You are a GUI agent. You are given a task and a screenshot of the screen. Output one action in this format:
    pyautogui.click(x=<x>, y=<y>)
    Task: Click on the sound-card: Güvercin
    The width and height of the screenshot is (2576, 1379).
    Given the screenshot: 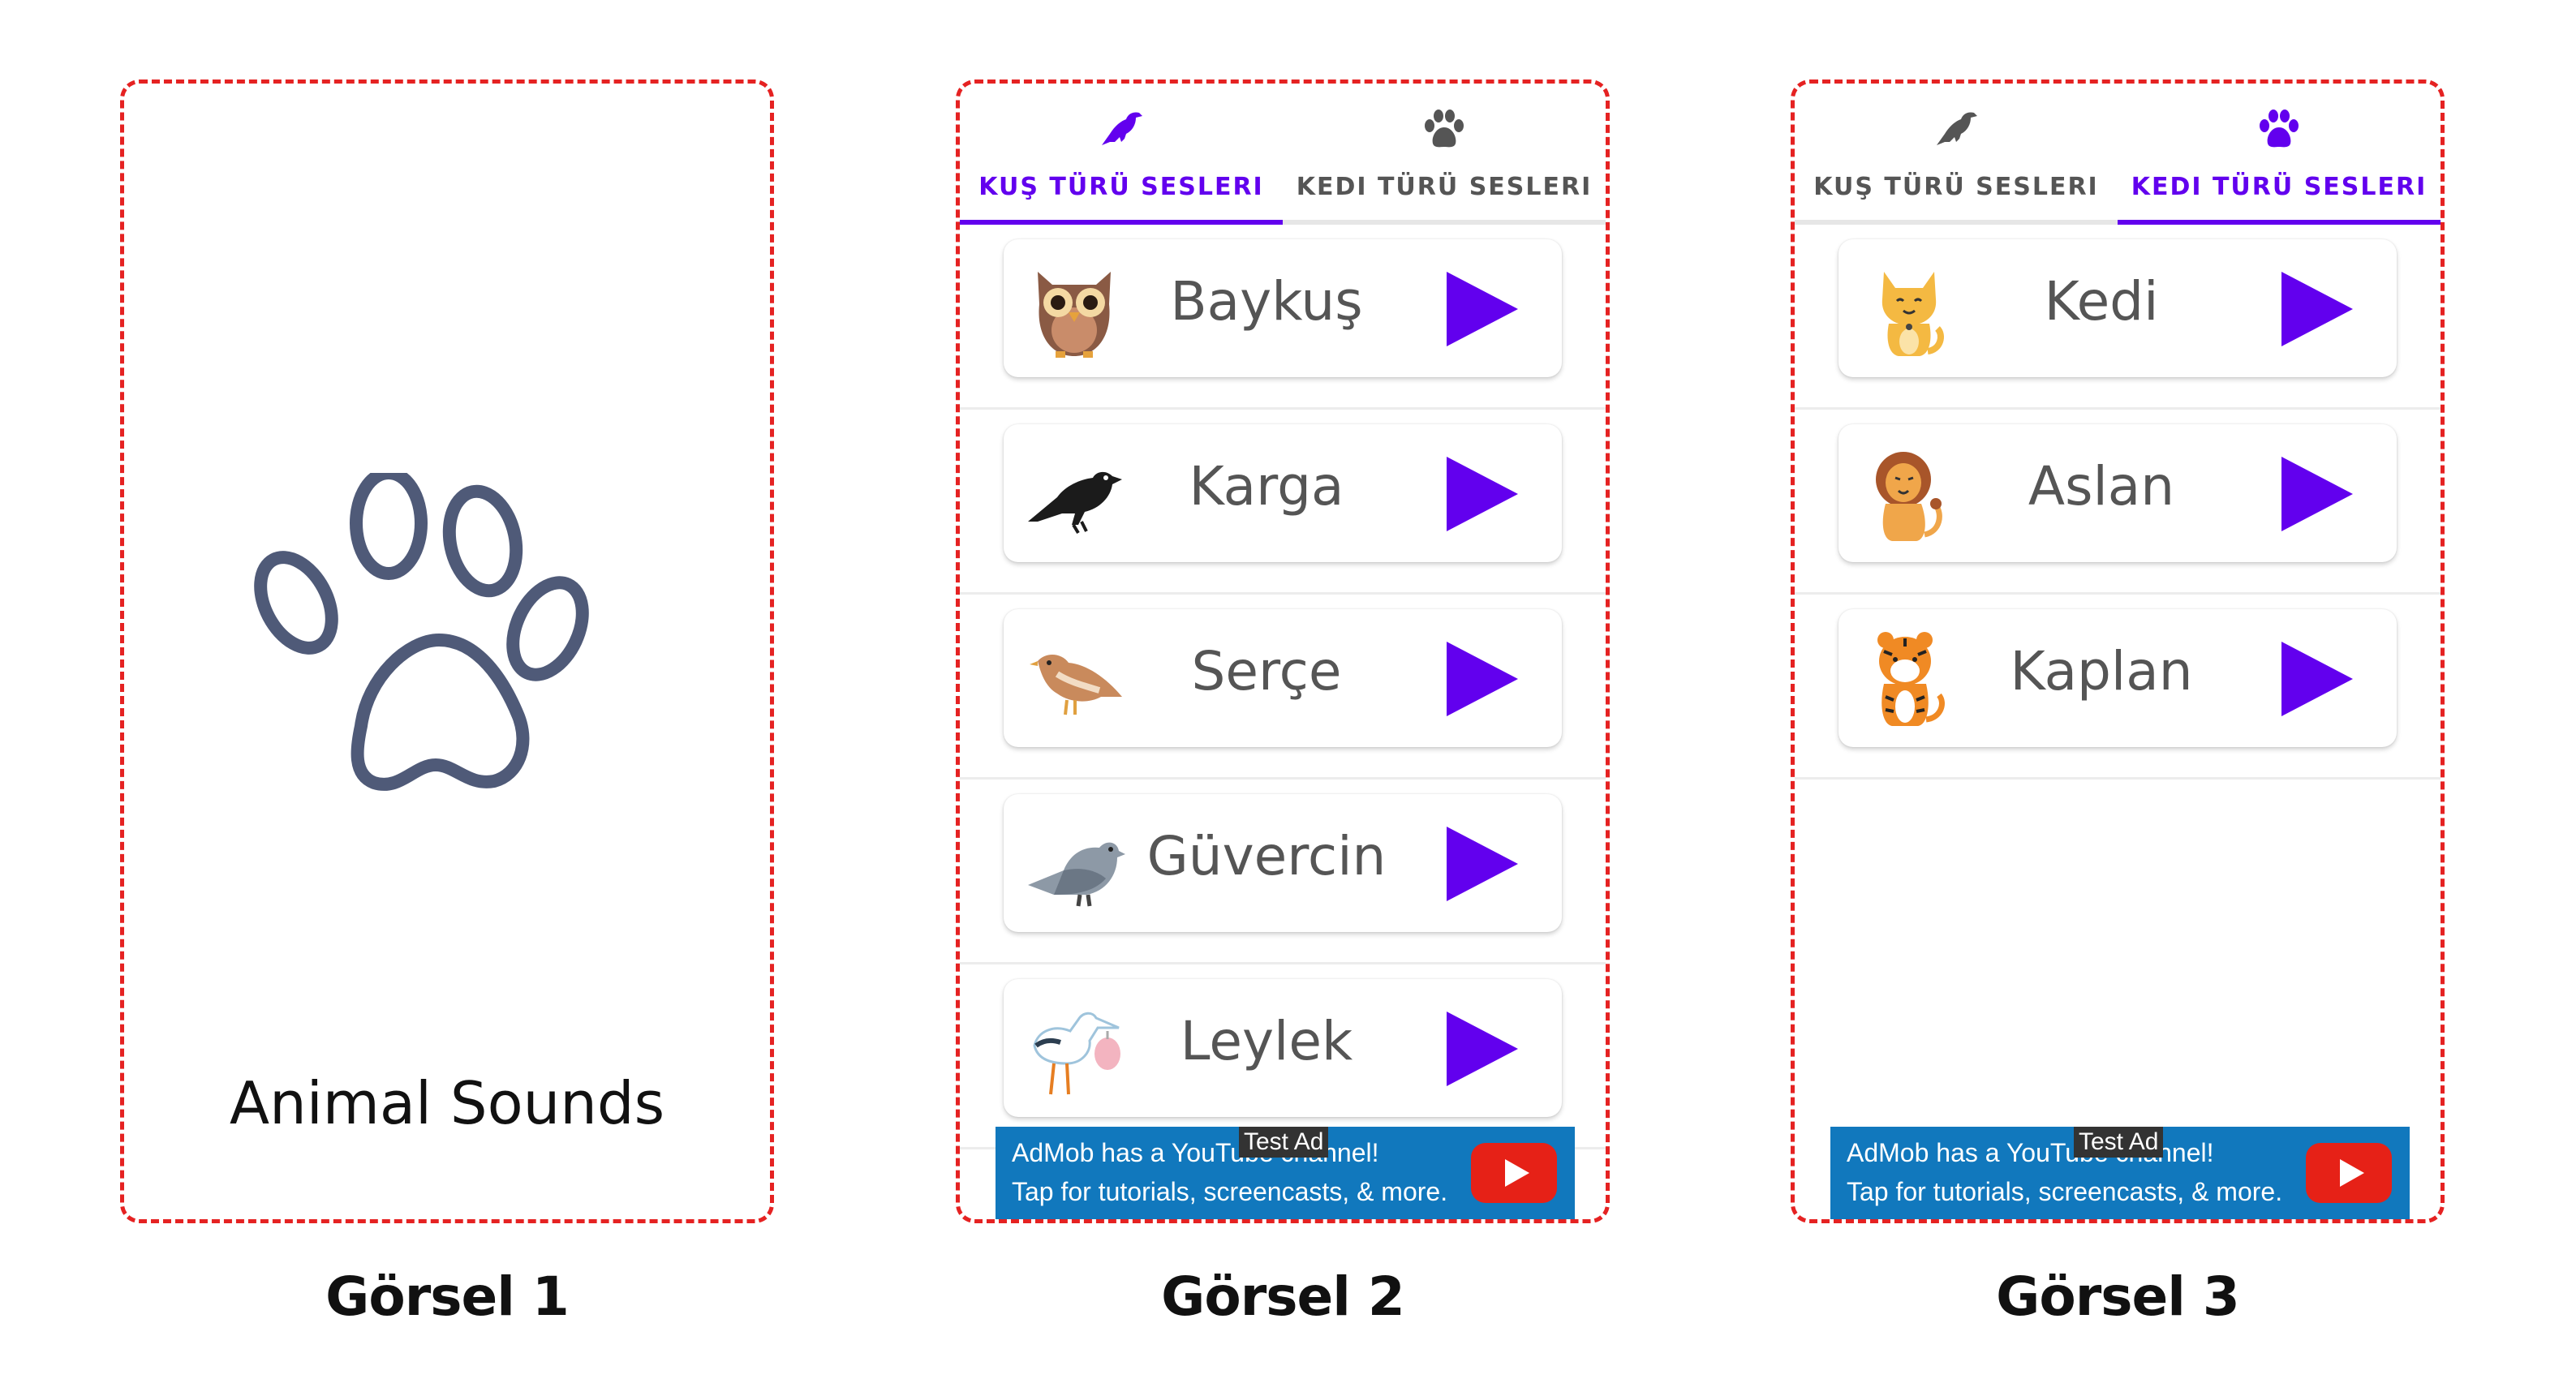 What is the action you would take?
    pyautogui.click(x=1283, y=863)
    